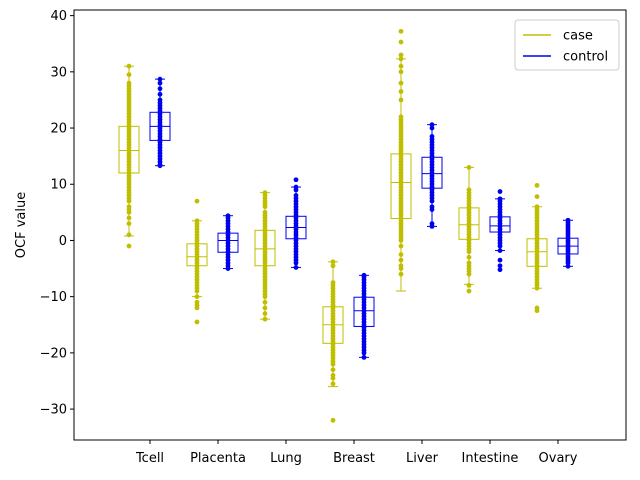  I want to click on legend-box, so click(567, 45).